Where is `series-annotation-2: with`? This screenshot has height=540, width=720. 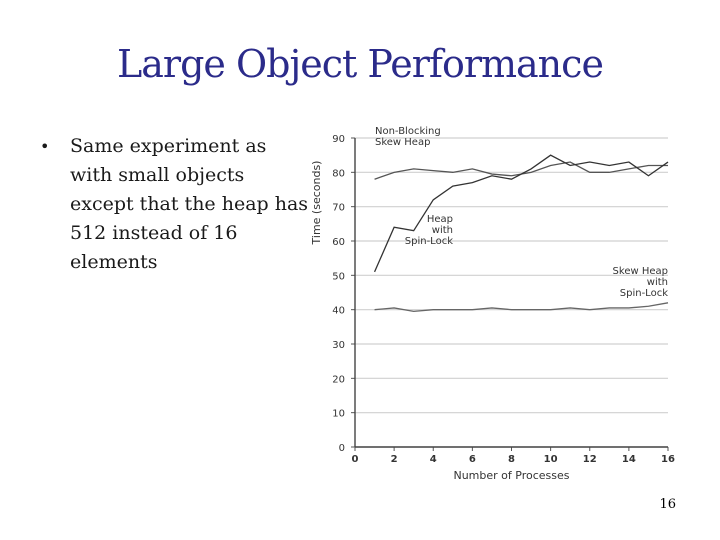
series-annotation-2: with is located at coordinates (442, 230).